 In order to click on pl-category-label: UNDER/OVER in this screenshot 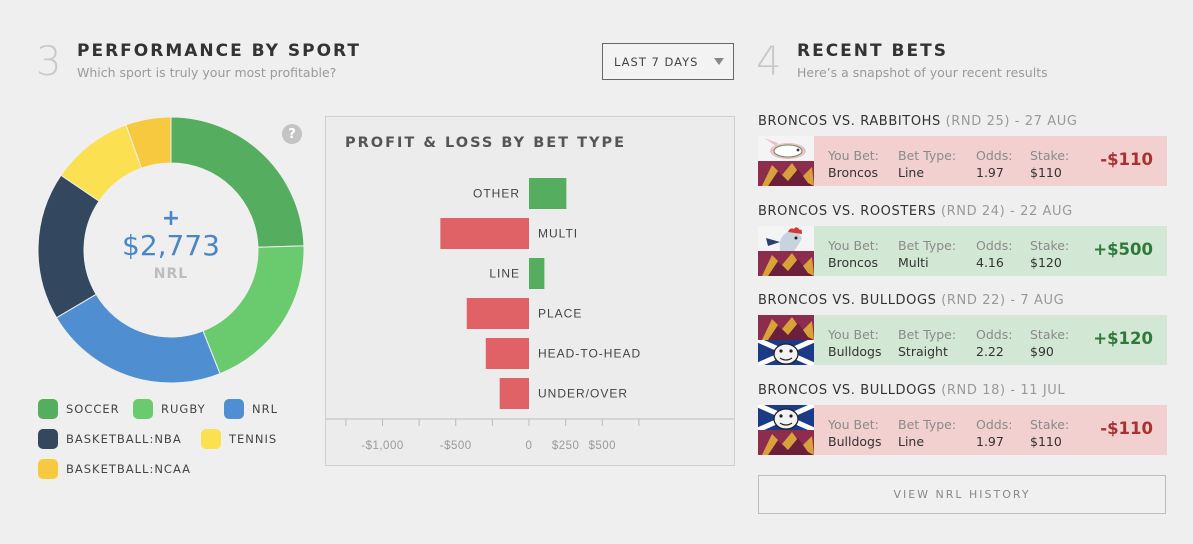, I will do `click(583, 394)`.